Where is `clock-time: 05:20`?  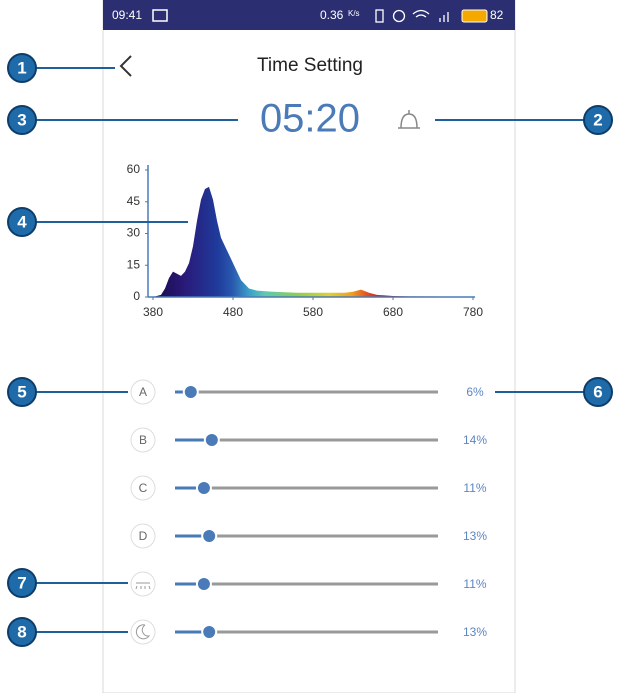
clock-time: 05:20 is located at coordinates (310, 119).